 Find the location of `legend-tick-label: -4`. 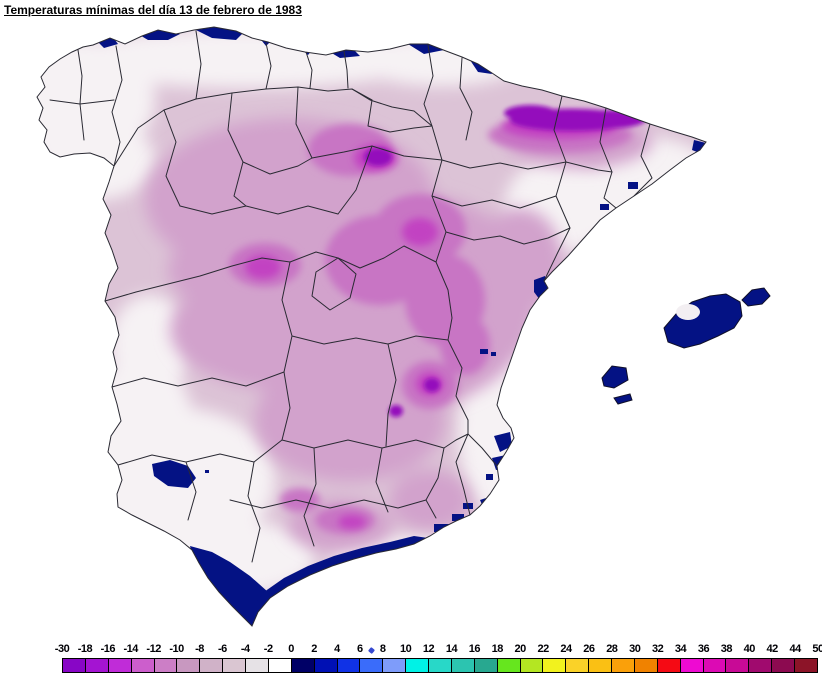

legend-tick-label: -4 is located at coordinates (245, 649).